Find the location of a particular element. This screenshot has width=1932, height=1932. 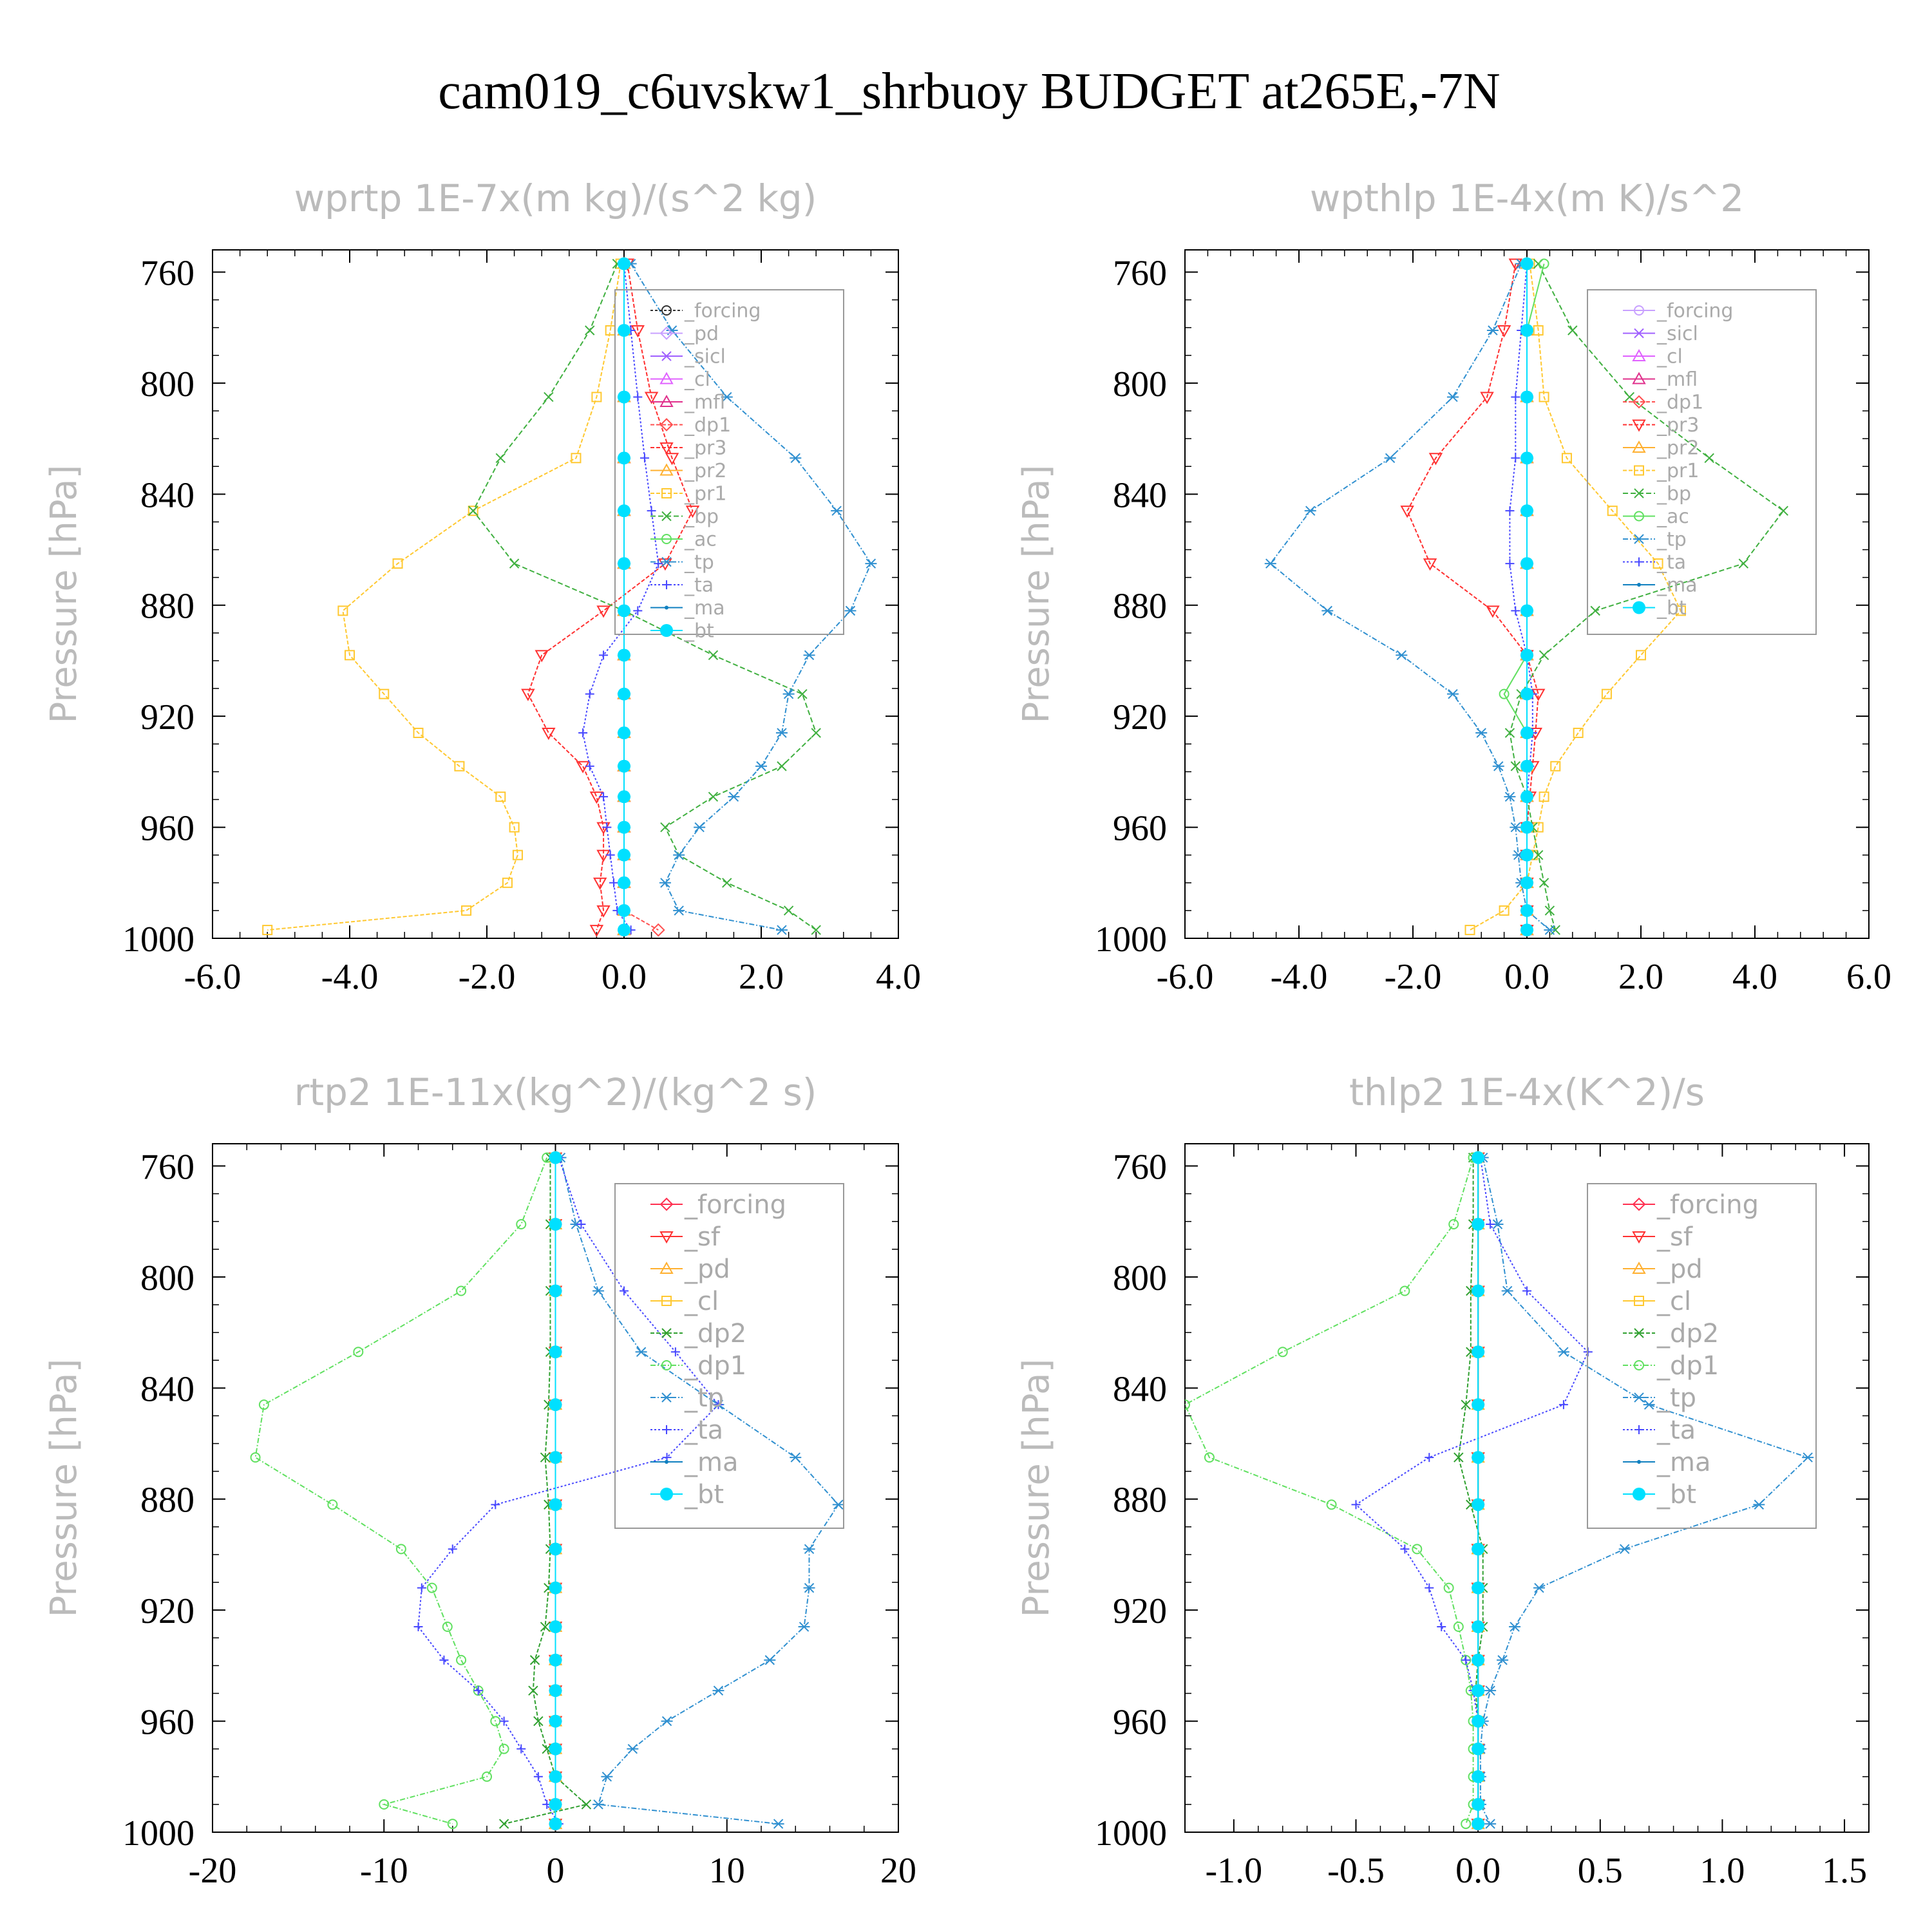

panel-title: rtp2 1E-11x(kg^2)/(kg^2 s) is located at coordinates (555, 1092).